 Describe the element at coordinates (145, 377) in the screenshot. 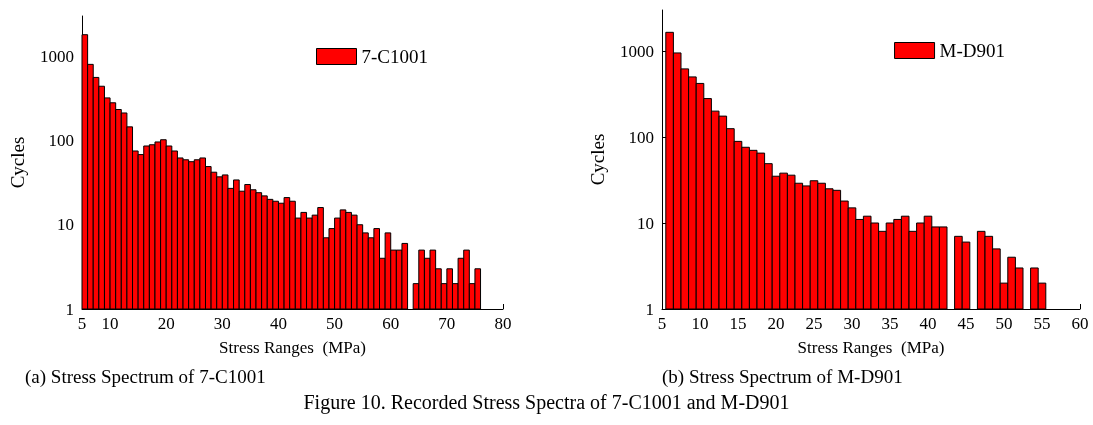

I see `text: (a) Stress Spectrum of 7-C1001` at that location.